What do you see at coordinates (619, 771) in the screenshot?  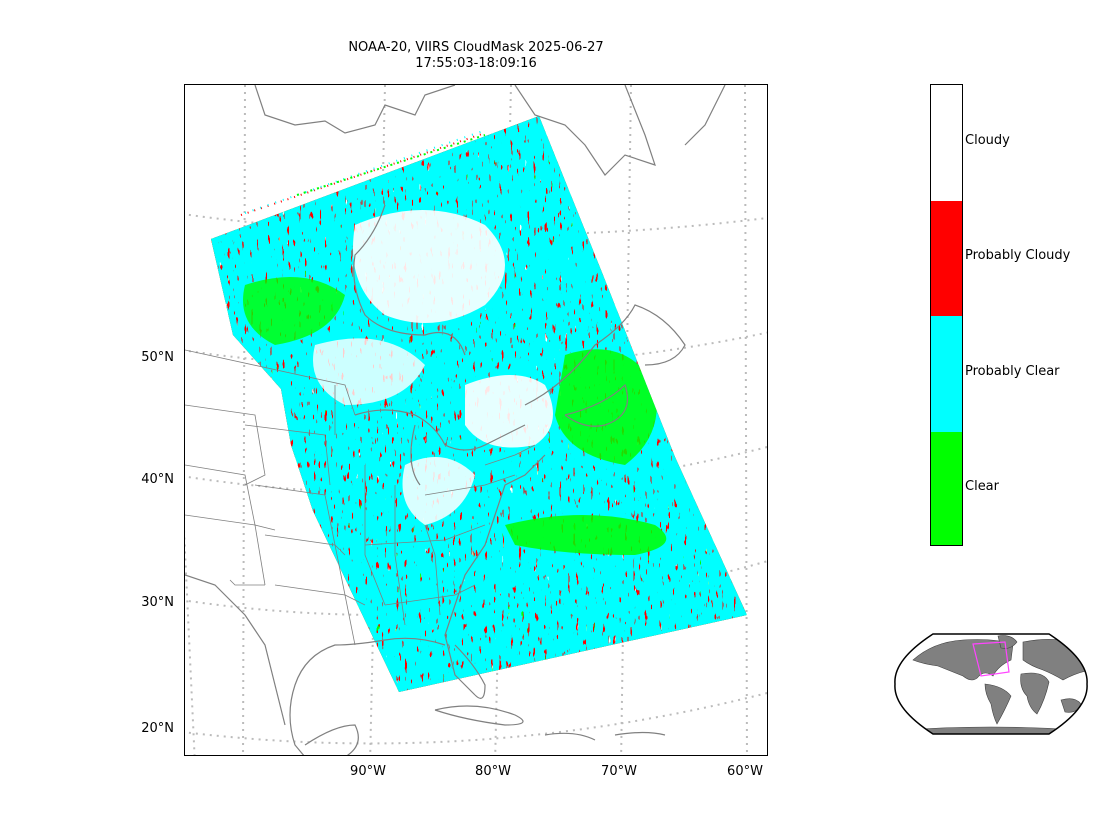 I see `lon-label-70w: 70°W` at bounding box center [619, 771].